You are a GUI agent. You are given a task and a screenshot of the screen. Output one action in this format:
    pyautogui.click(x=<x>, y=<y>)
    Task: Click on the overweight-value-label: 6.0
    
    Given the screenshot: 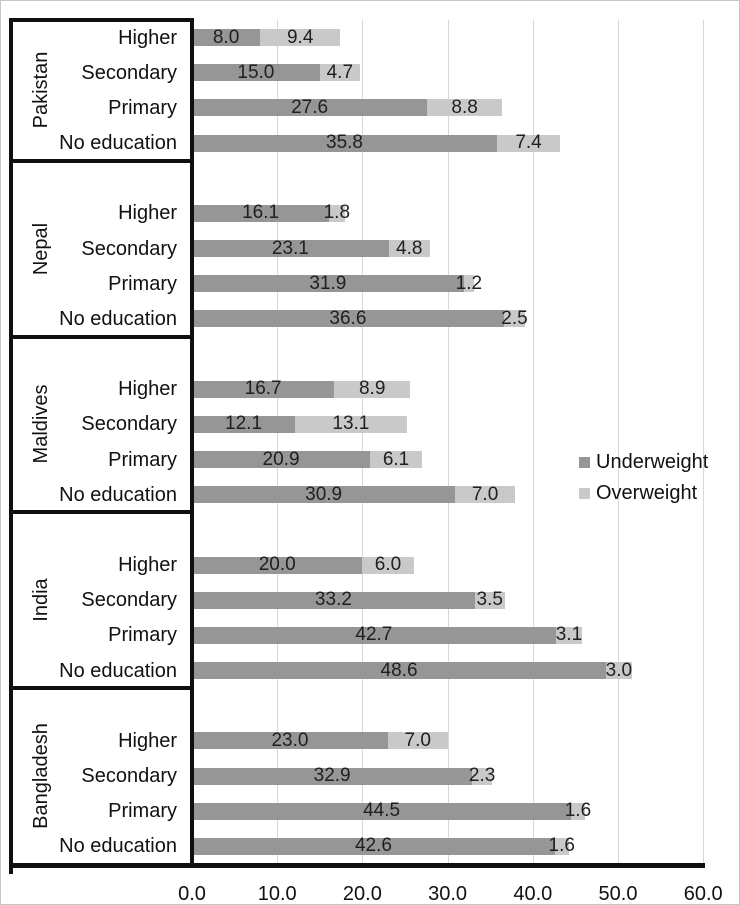 What is the action you would take?
    pyautogui.click(x=388, y=565)
    